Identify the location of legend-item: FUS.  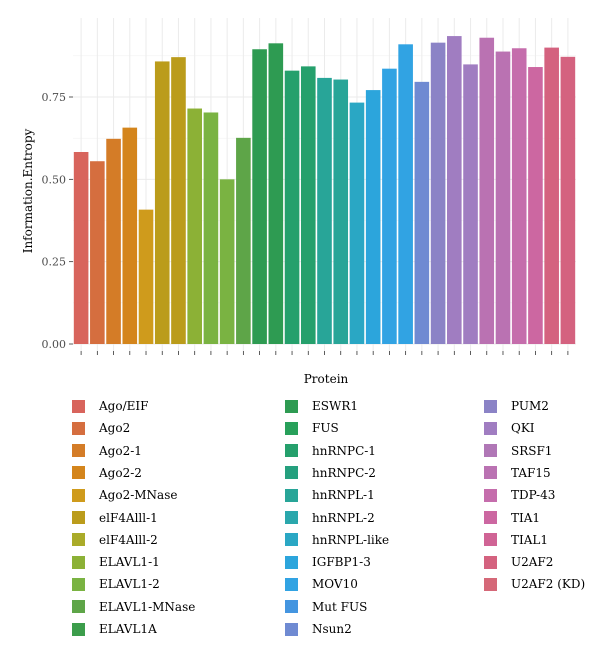
(312, 428).